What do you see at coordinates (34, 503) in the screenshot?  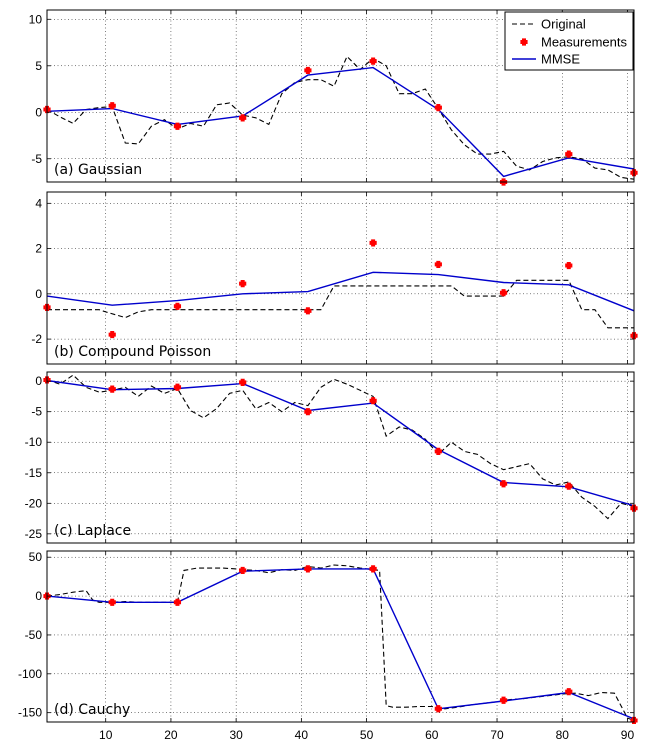 I see `y-tick-label: -20` at bounding box center [34, 503].